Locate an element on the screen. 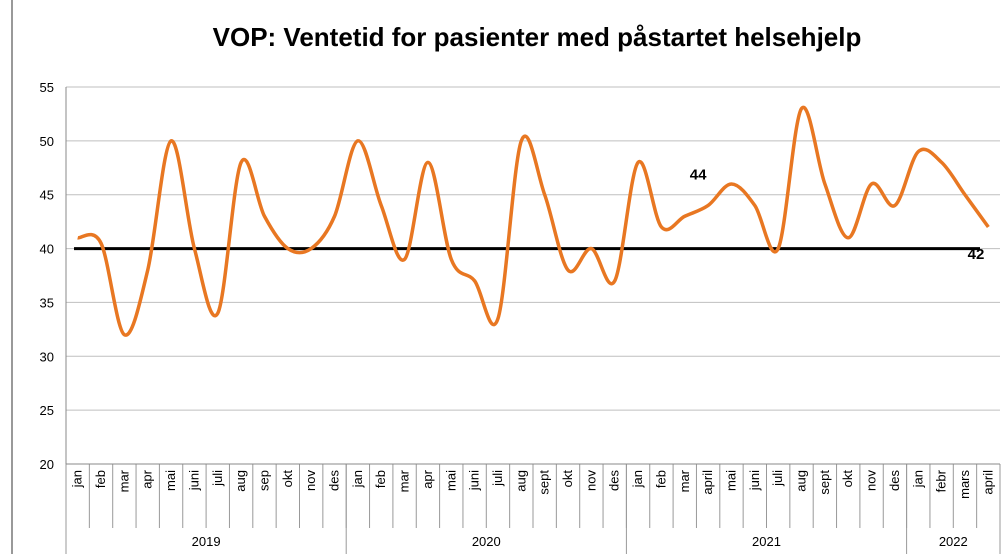 Image resolution: width=1004 pixels, height=554 pixels. y-tick-label: 35 is located at coordinates (47, 302).